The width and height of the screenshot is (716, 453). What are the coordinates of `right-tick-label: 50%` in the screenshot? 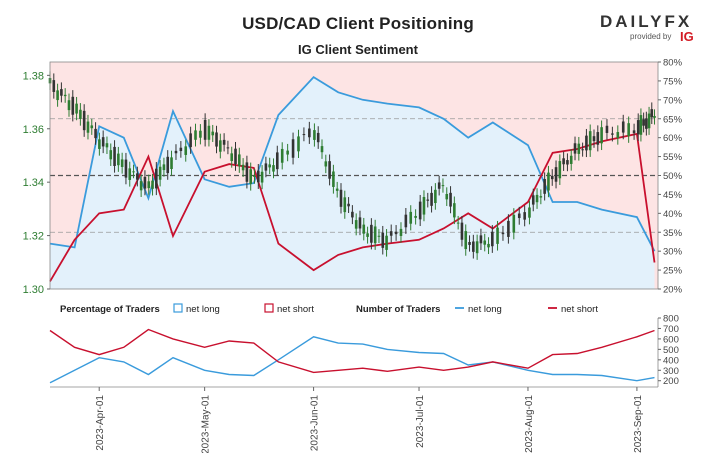 It's located at (673, 176).